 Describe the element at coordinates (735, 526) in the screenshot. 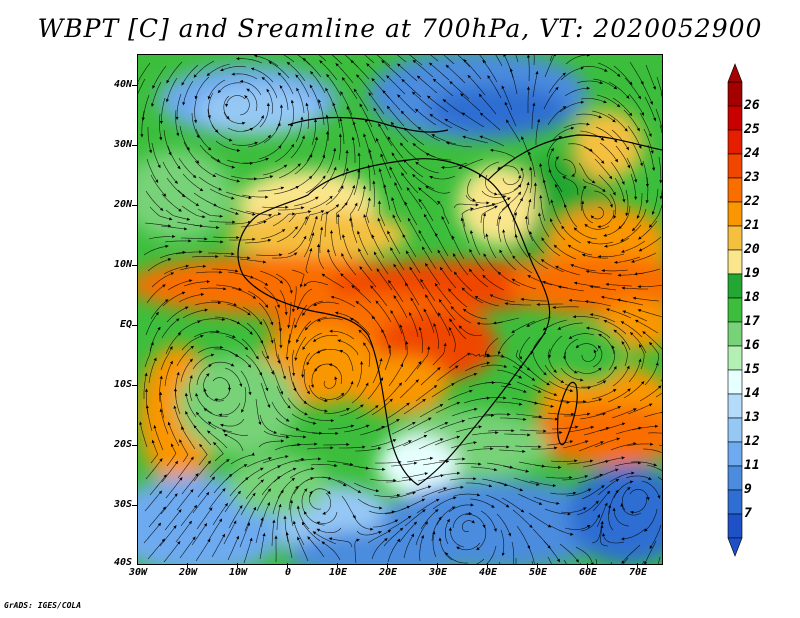

I see `colorbar-segment` at that location.